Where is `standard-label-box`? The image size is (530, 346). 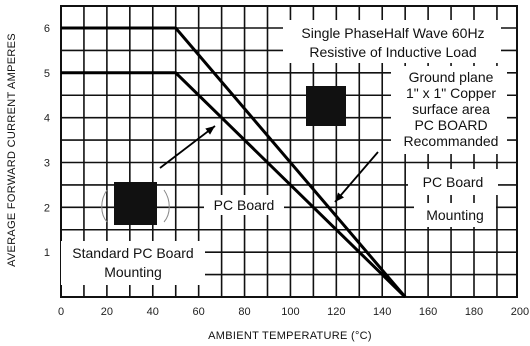
standard-label-box is located at coordinates (133, 263).